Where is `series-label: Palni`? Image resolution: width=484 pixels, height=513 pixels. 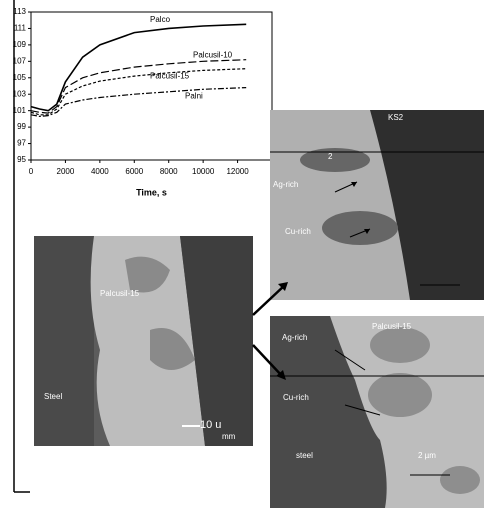 series-label: Palni is located at coordinates (194, 95).